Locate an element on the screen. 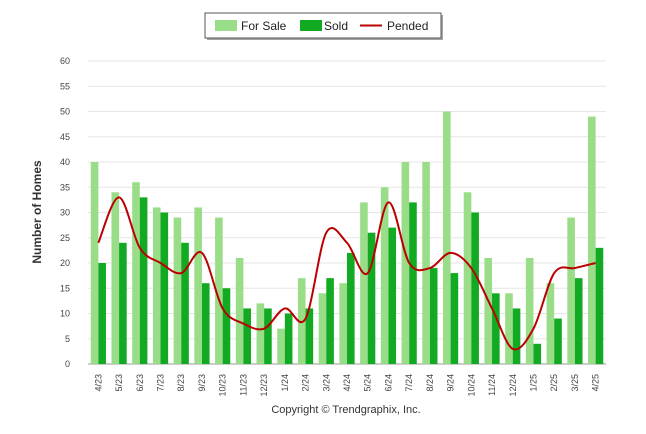 This screenshot has height=434, width=646. x-tick-label: 8/23 is located at coordinates (181, 383).